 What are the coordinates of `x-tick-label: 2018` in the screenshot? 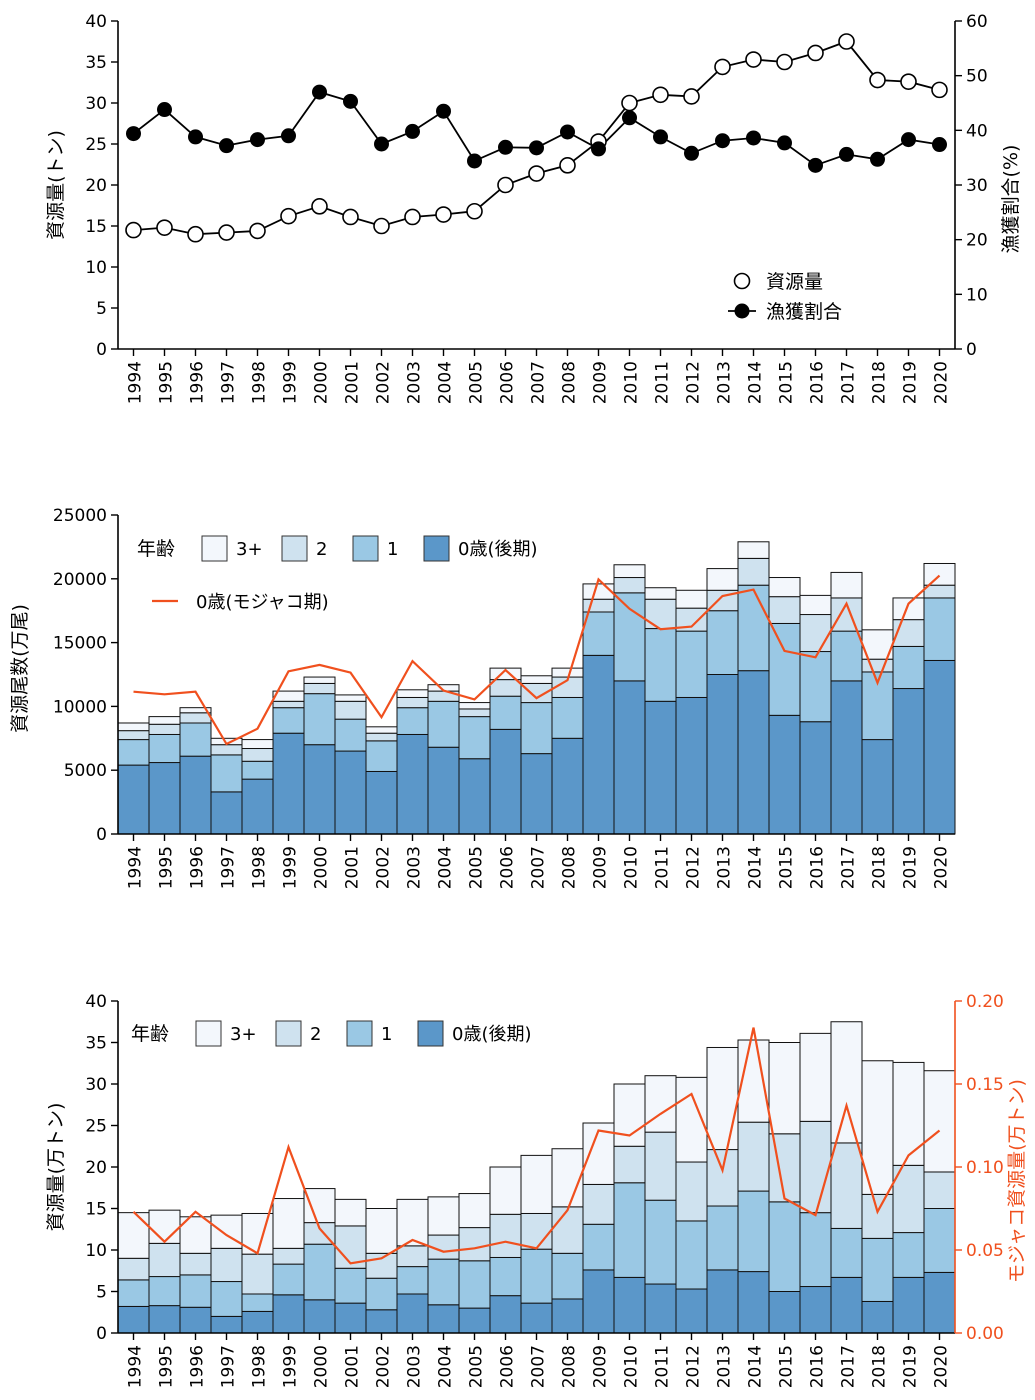 It's located at (880, 867).